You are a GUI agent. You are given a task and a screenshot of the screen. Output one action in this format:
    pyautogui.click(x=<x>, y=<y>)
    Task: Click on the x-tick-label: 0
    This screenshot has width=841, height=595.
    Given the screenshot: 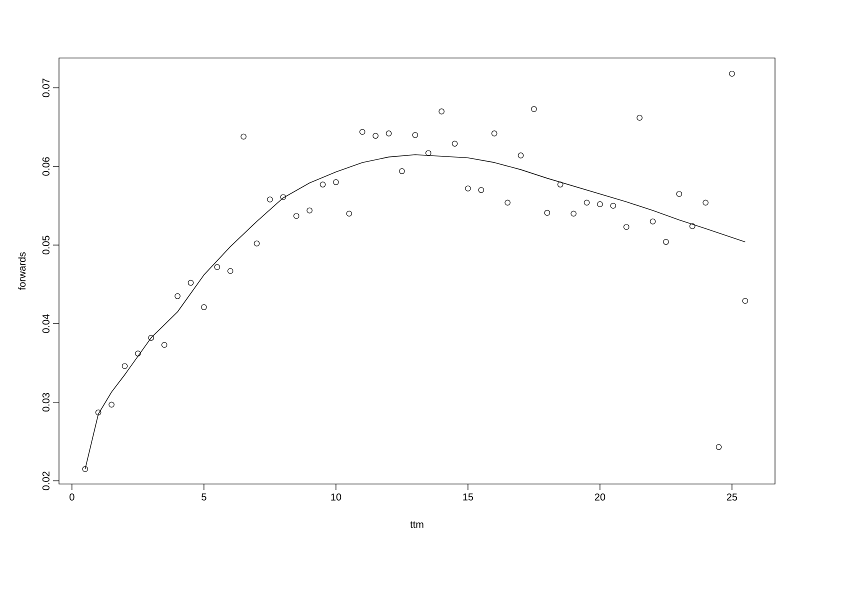 What is the action you would take?
    pyautogui.click(x=72, y=497)
    